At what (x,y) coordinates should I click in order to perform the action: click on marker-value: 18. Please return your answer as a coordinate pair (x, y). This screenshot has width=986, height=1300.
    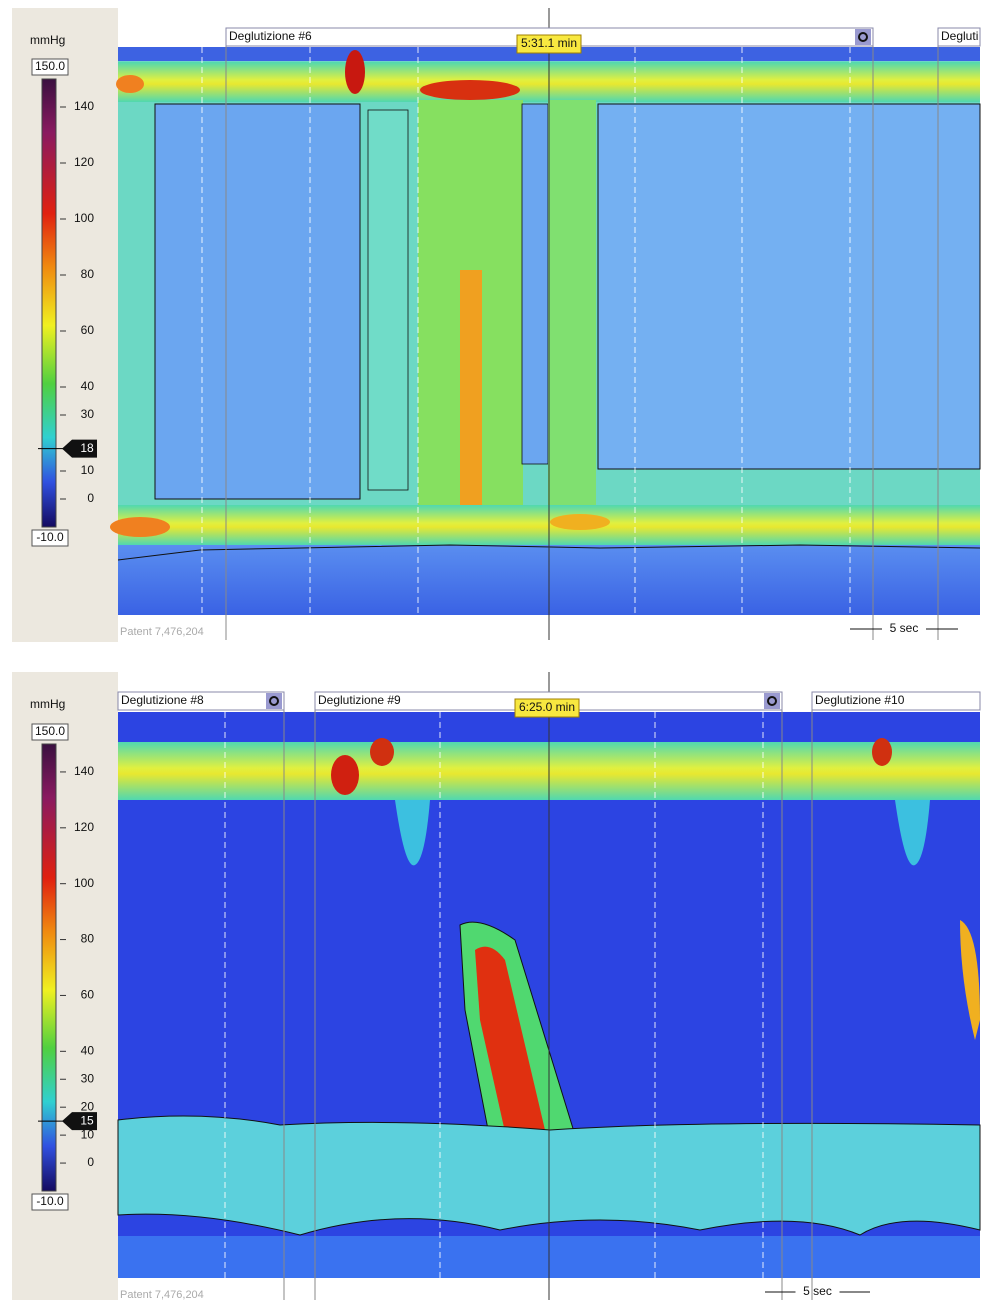
    Looking at the image, I should click on (87, 448).